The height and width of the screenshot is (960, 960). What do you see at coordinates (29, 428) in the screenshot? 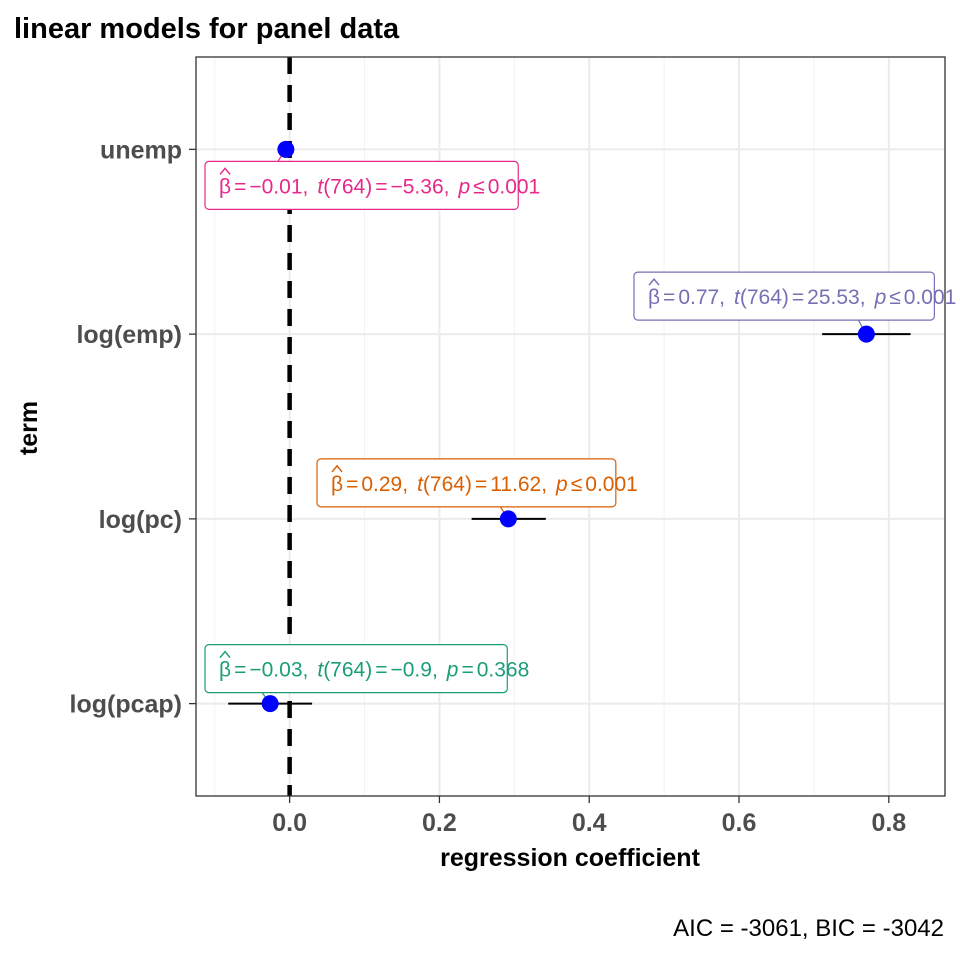
I see `y-axis-title: term` at bounding box center [29, 428].